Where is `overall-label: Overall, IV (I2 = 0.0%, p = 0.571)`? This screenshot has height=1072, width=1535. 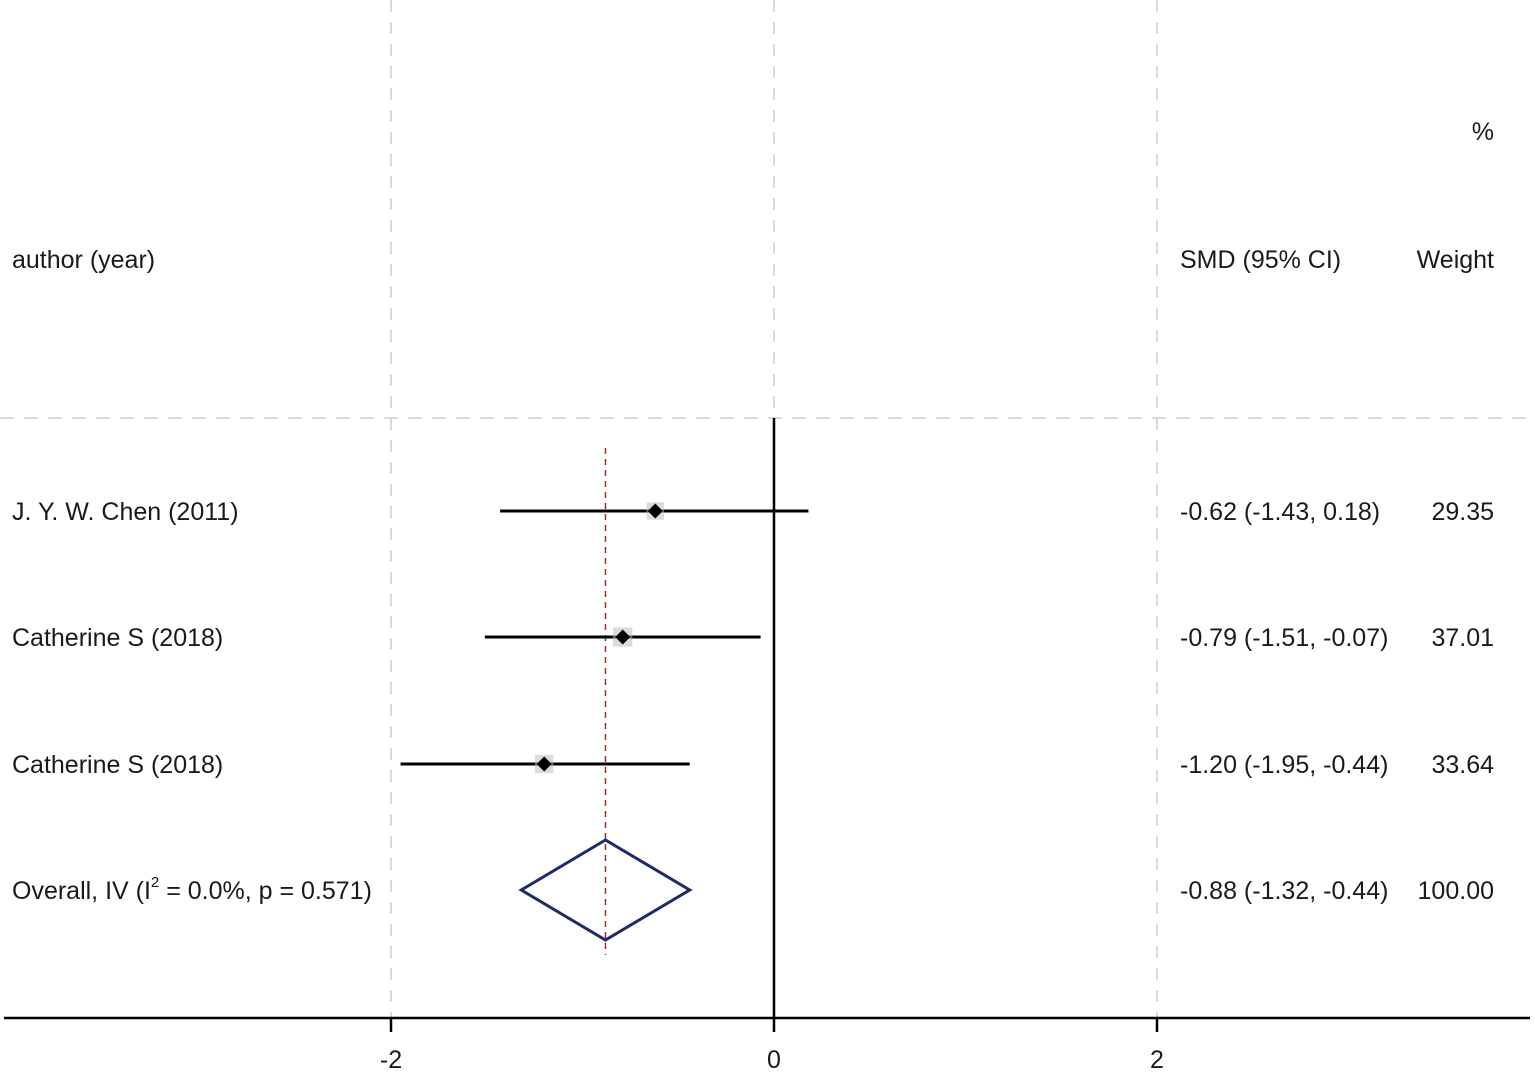 overall-label: Overall, IV (I2 = 0.0%, p = 0.571) is located at coordinates (192, 889).